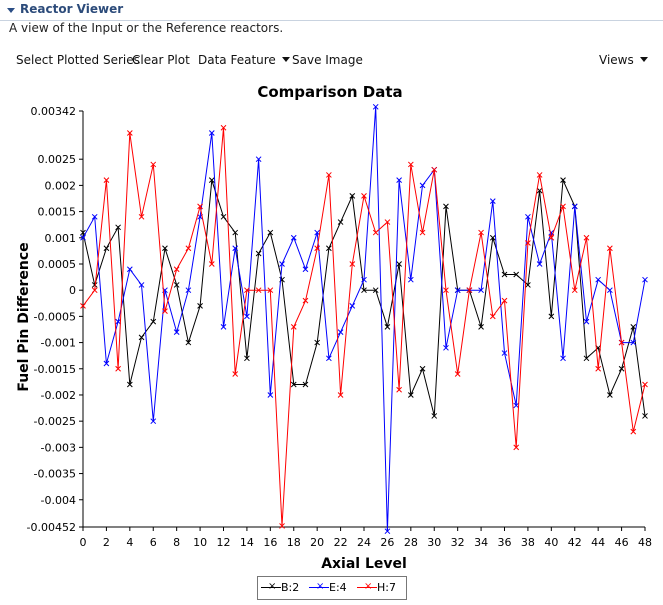  Describe the element at coordinates (55, 474) in the screenshot. I see `y-tick-label: -0.0035` at that location.